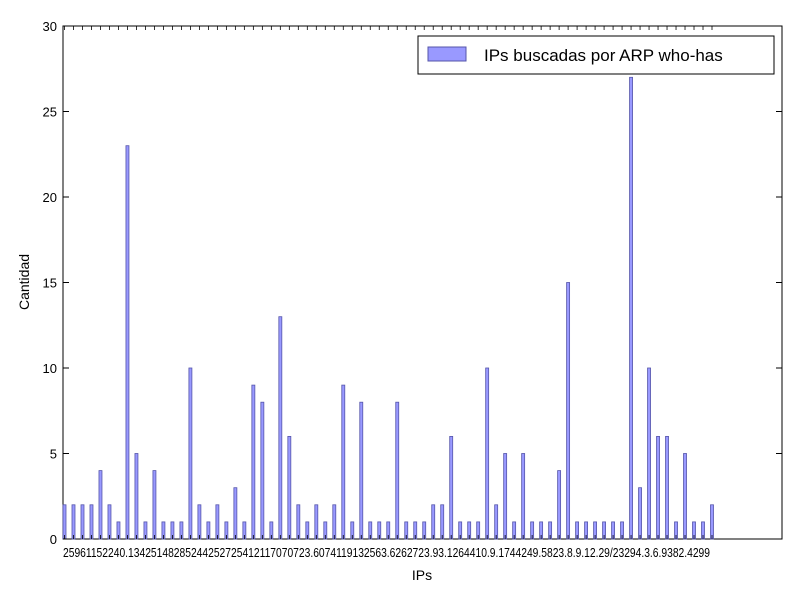 This screenshot has width=800, height=600. I want to click on legend-swatch, so click(447, 54).